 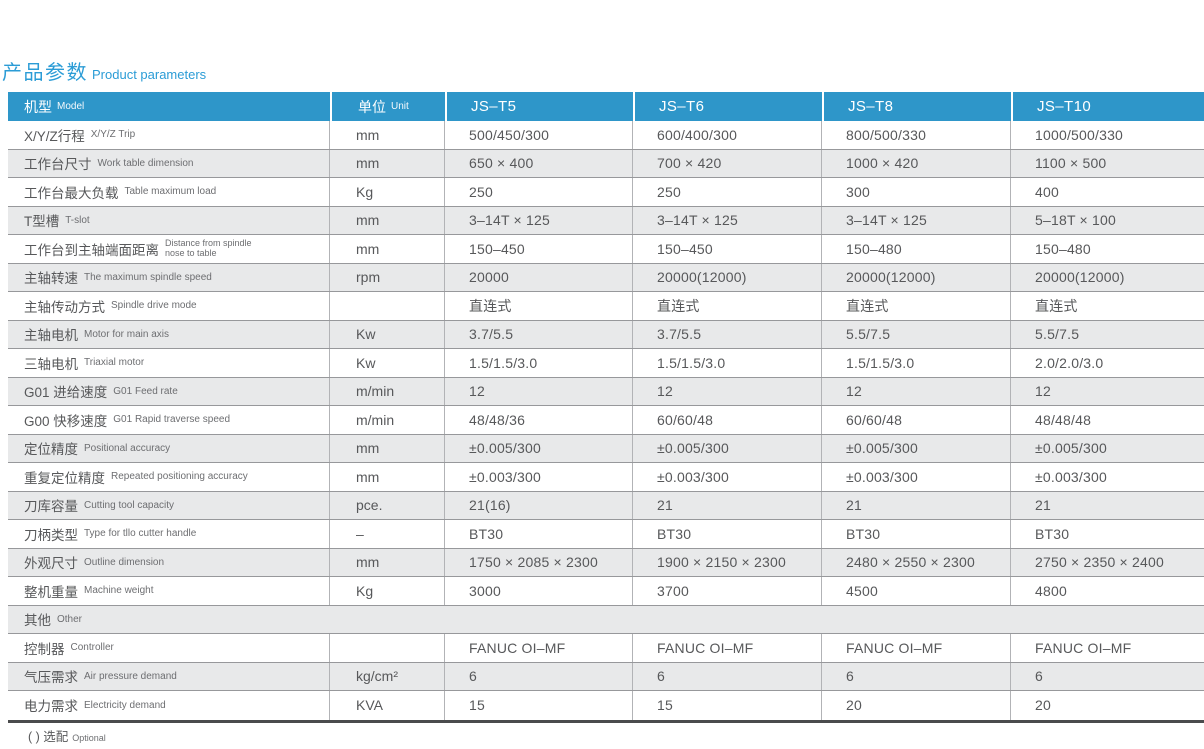 What do you see at coordinates (1063, 248) in the screenshot?
I see `param-value: 150–480` at bounding box center [1063, 248].